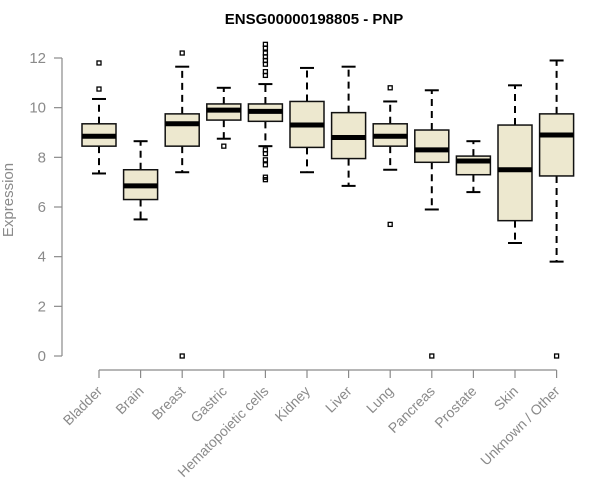 The height and width of the screenshot is (500, 600). What do you see at coordinates (42, 306) in the screenshot?
I see `y-tick-label: 2` at bounding box center [42, 306].